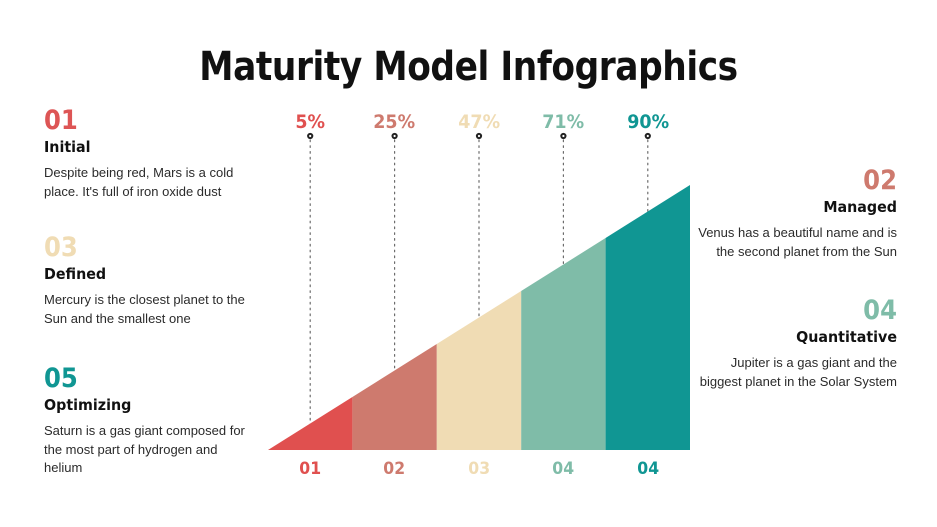 Image resolution: width=937 pixels, height=527 pixels. What do you see at coordinates (394, 469) in the screenshot?
I see `axis-label-2: 02` at bounding box center [394, 469].